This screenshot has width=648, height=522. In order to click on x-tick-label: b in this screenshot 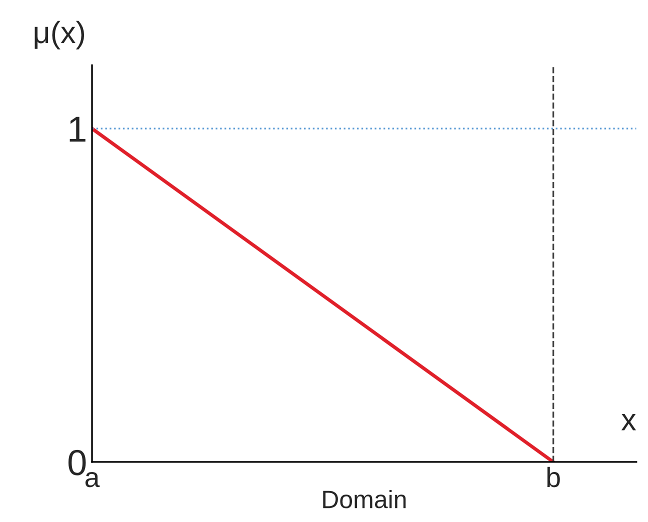, I will do `click(553, 477)`.